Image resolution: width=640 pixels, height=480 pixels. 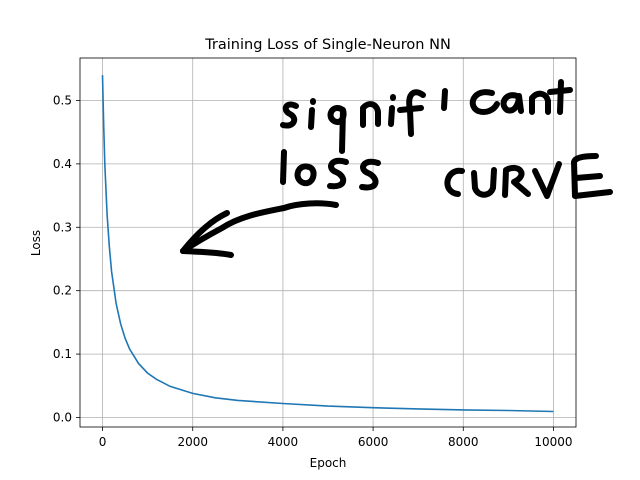 I want to click on handwritten-curve, so click(x=528, y=176).